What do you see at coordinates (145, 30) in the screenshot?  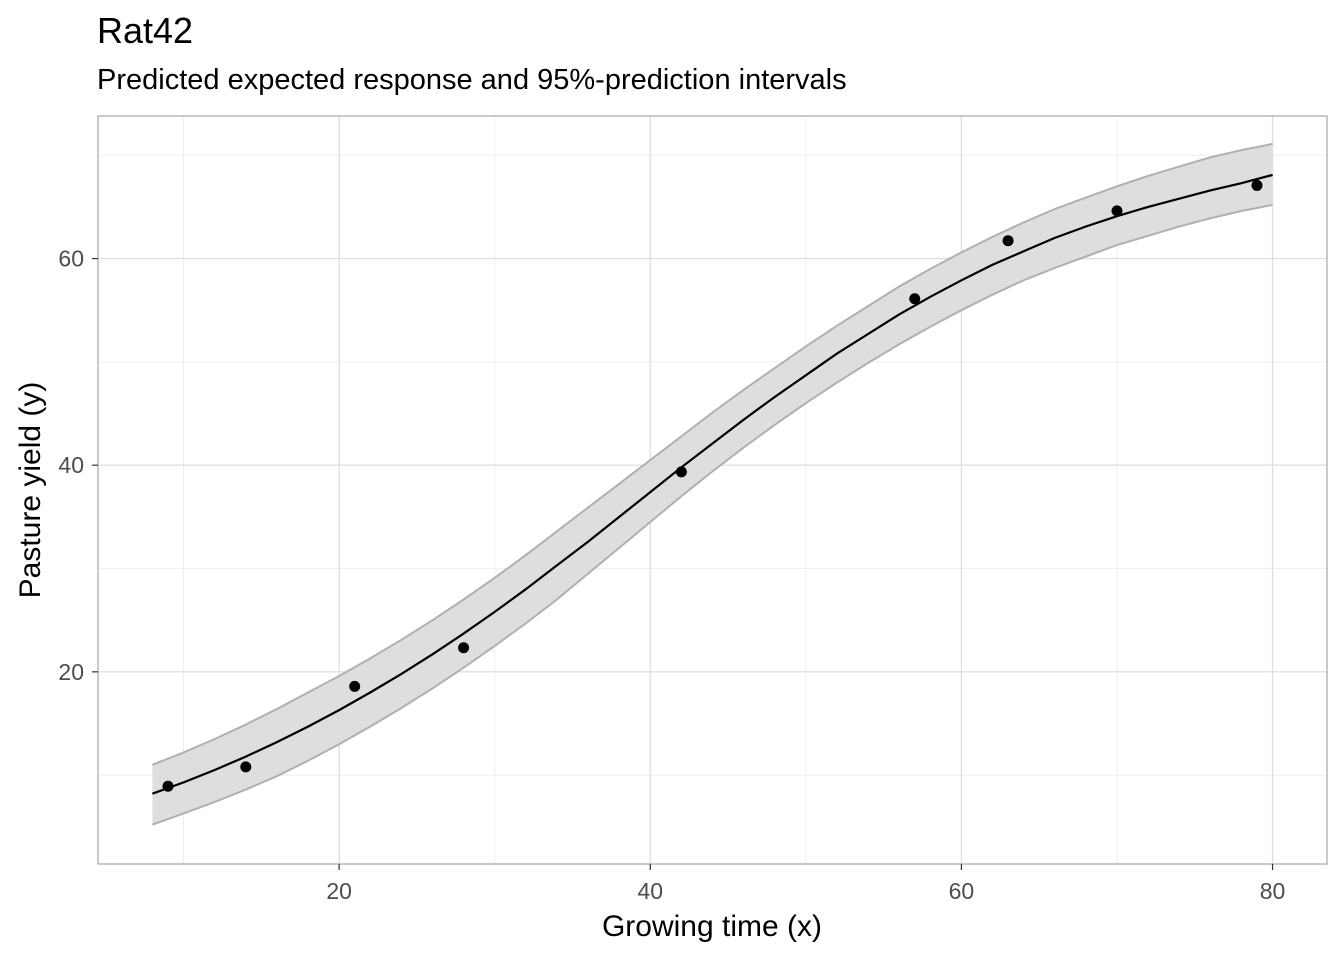 I see `chart-title: Rat42` at bounding box center [145, 30].